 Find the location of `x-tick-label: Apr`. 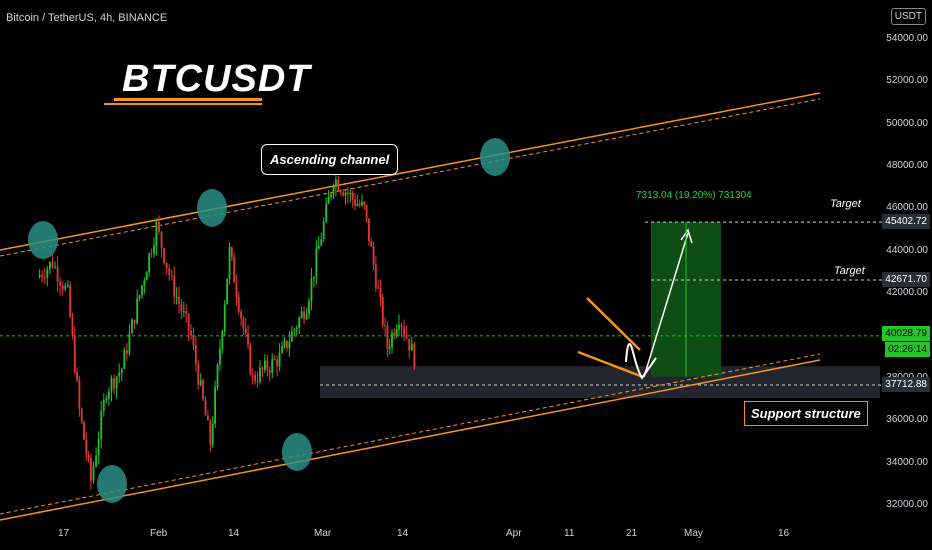

x-tick-label: Apr is located at coordinates (514, 533).